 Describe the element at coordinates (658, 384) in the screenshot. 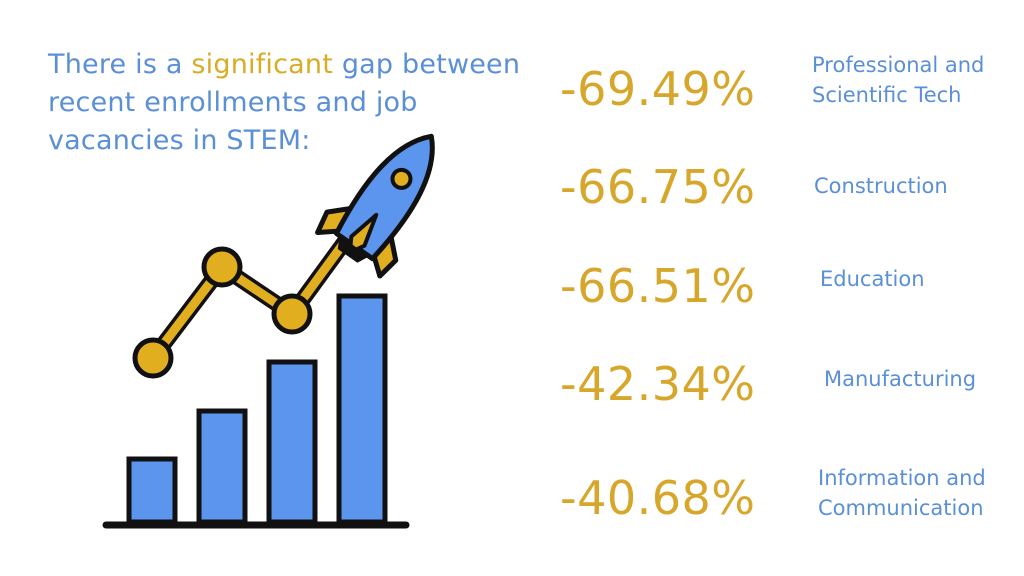

I see `stat-value-manufacturing: -42.34%` at that location.